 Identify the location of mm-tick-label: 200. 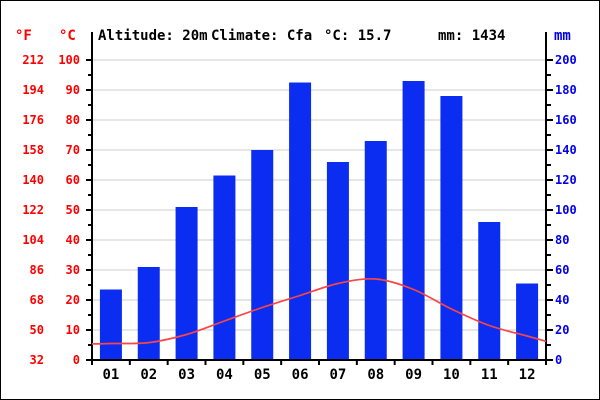
(566, 60).